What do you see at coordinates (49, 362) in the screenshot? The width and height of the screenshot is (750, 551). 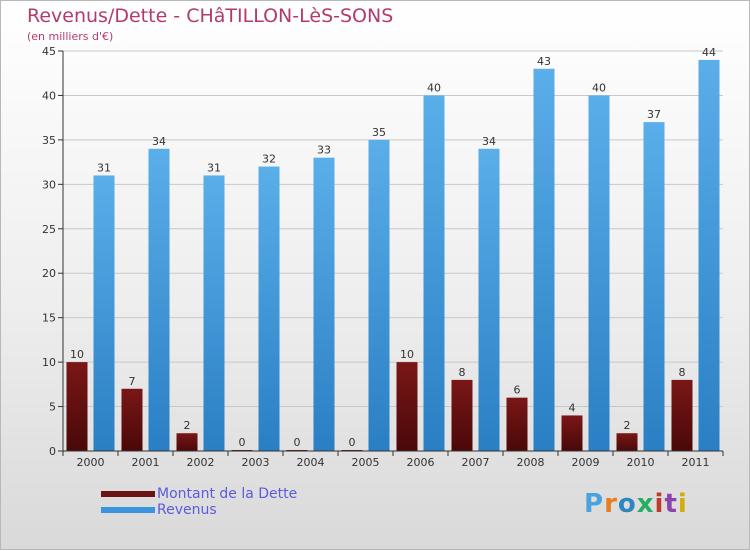 I see `y-tick-label: 10` at bounding box center [49, 362].